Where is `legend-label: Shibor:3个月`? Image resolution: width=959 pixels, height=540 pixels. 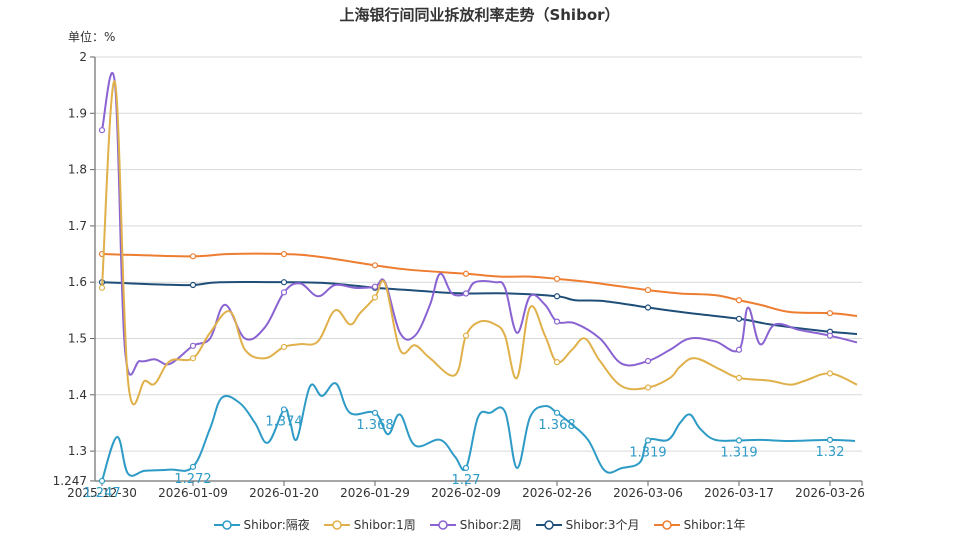 legend-label: Shibor:3个月 is located at coordinates (602, 525).